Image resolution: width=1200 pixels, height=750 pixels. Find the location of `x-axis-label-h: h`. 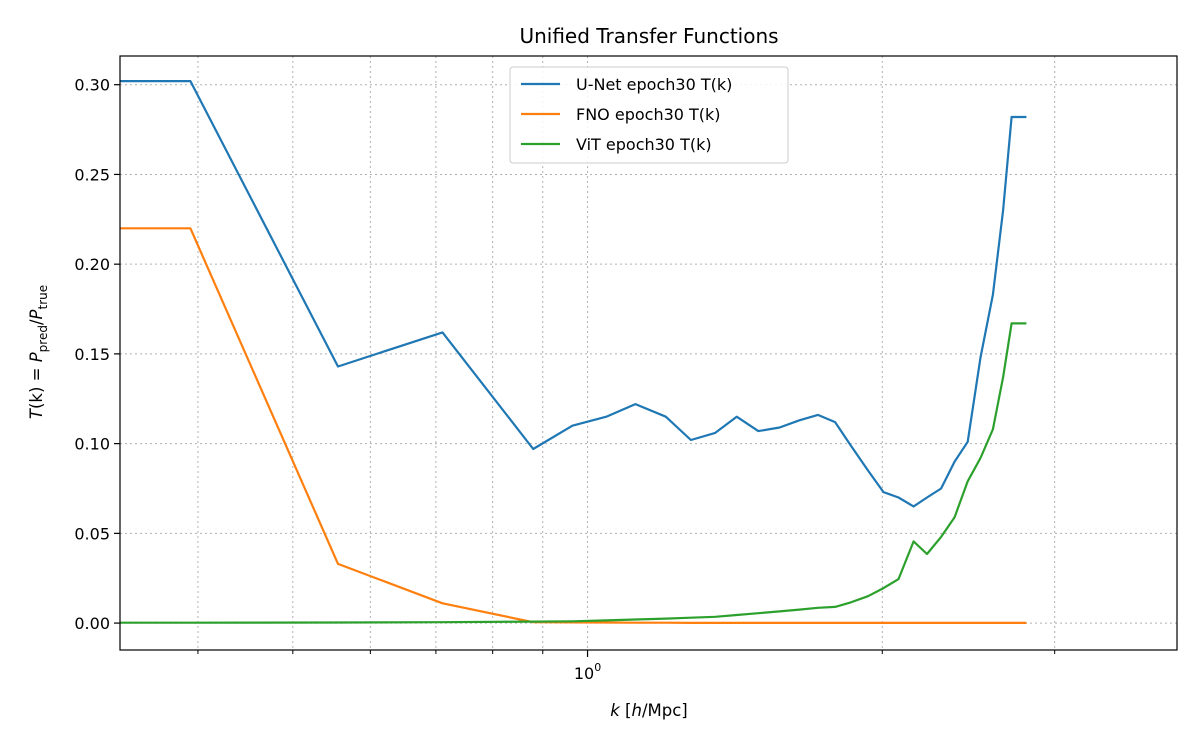

x-axis-label-h: h is located at coordinates (637, 710).